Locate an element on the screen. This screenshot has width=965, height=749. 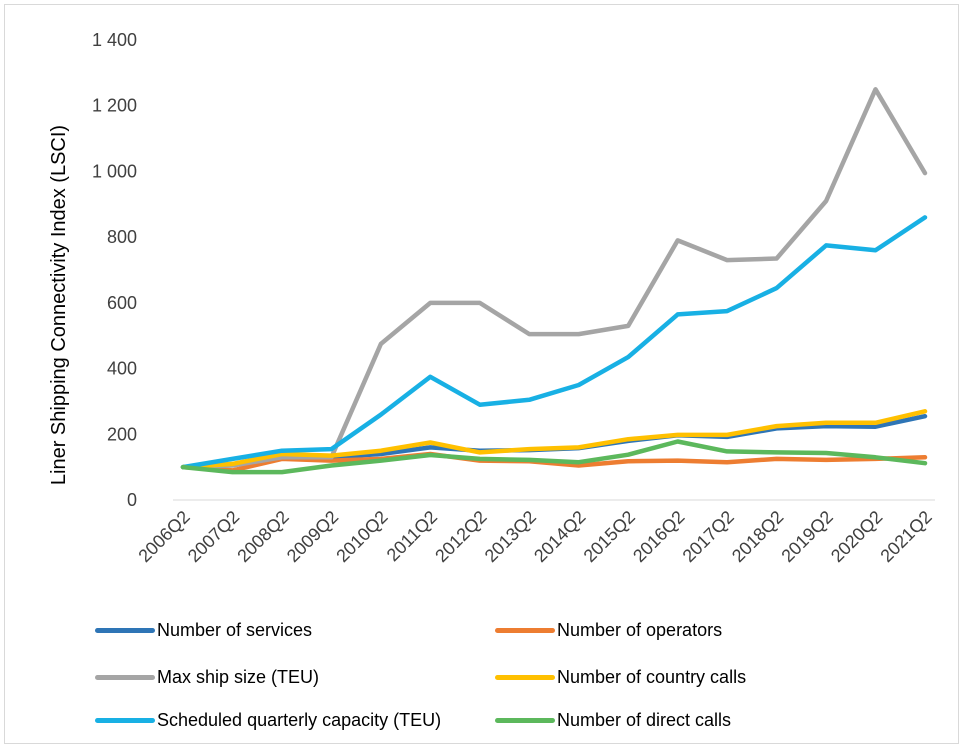
x-tick-label: 2016Q2 is located at coordinates (658, 536).